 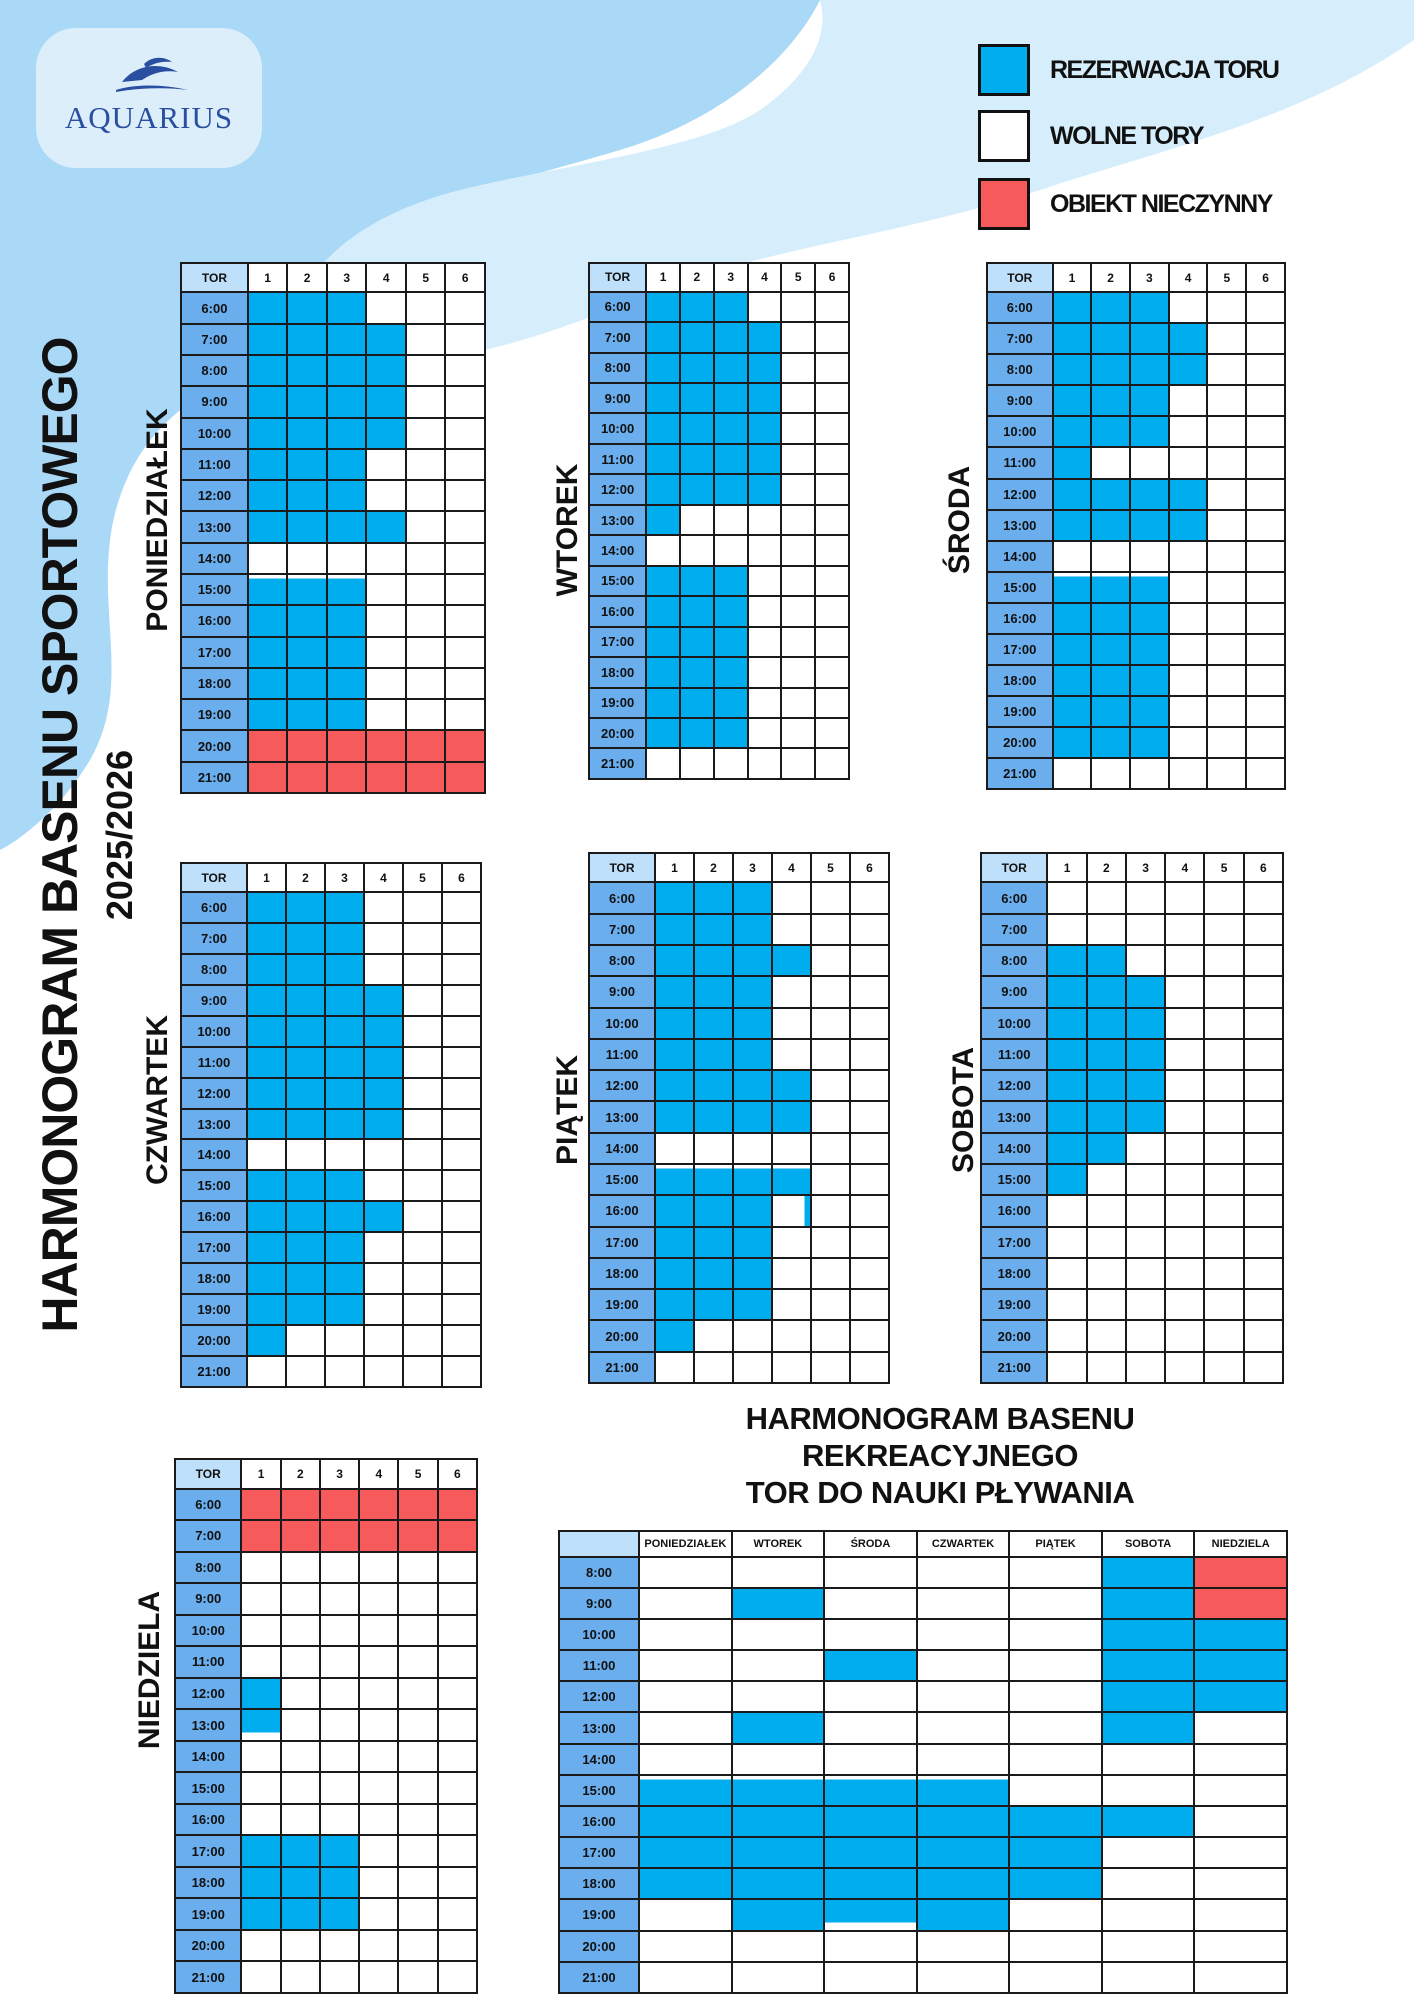 What do you see at coordinates (778, 1821) in the screenshot?
I see `day-cell-reserved` at bounding box center [778, 1821].